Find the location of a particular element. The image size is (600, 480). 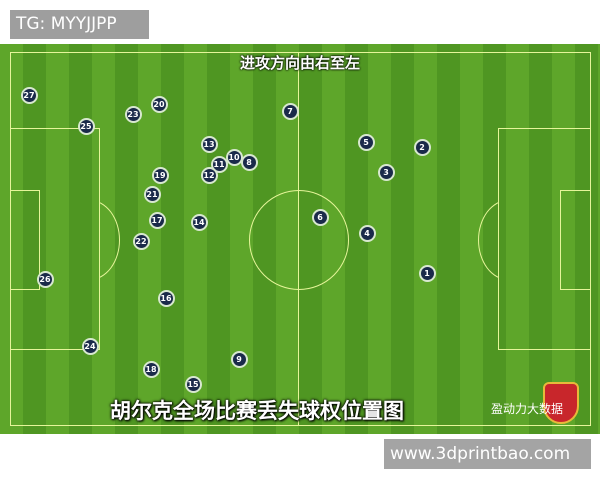

player-marker: 3 is located at coordinates (386, 172).